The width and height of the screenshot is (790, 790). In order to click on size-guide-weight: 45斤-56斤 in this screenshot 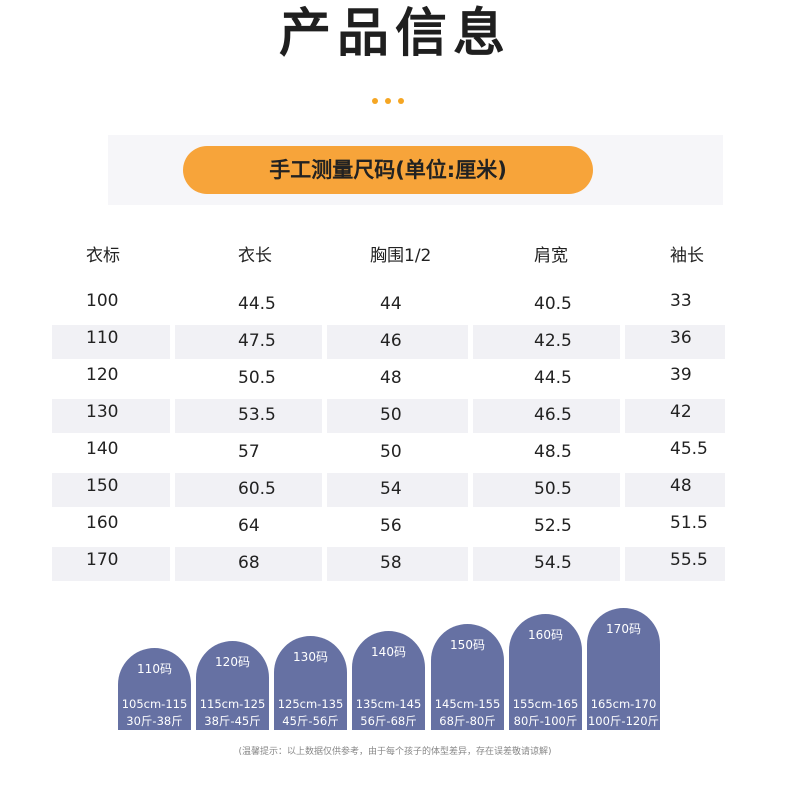, I will do `click(310, 721)`.